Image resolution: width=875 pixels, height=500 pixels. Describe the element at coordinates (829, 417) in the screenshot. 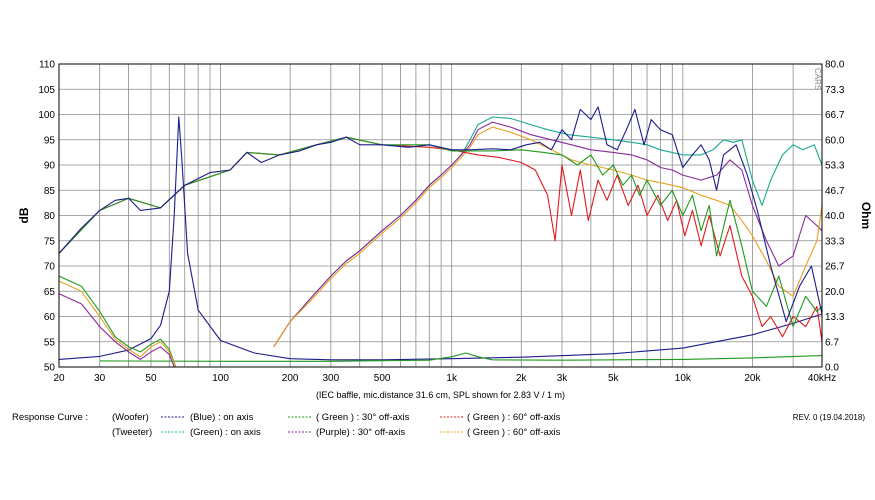

I see `revision-label: REV. 0 (19.04.2018)` at that location.